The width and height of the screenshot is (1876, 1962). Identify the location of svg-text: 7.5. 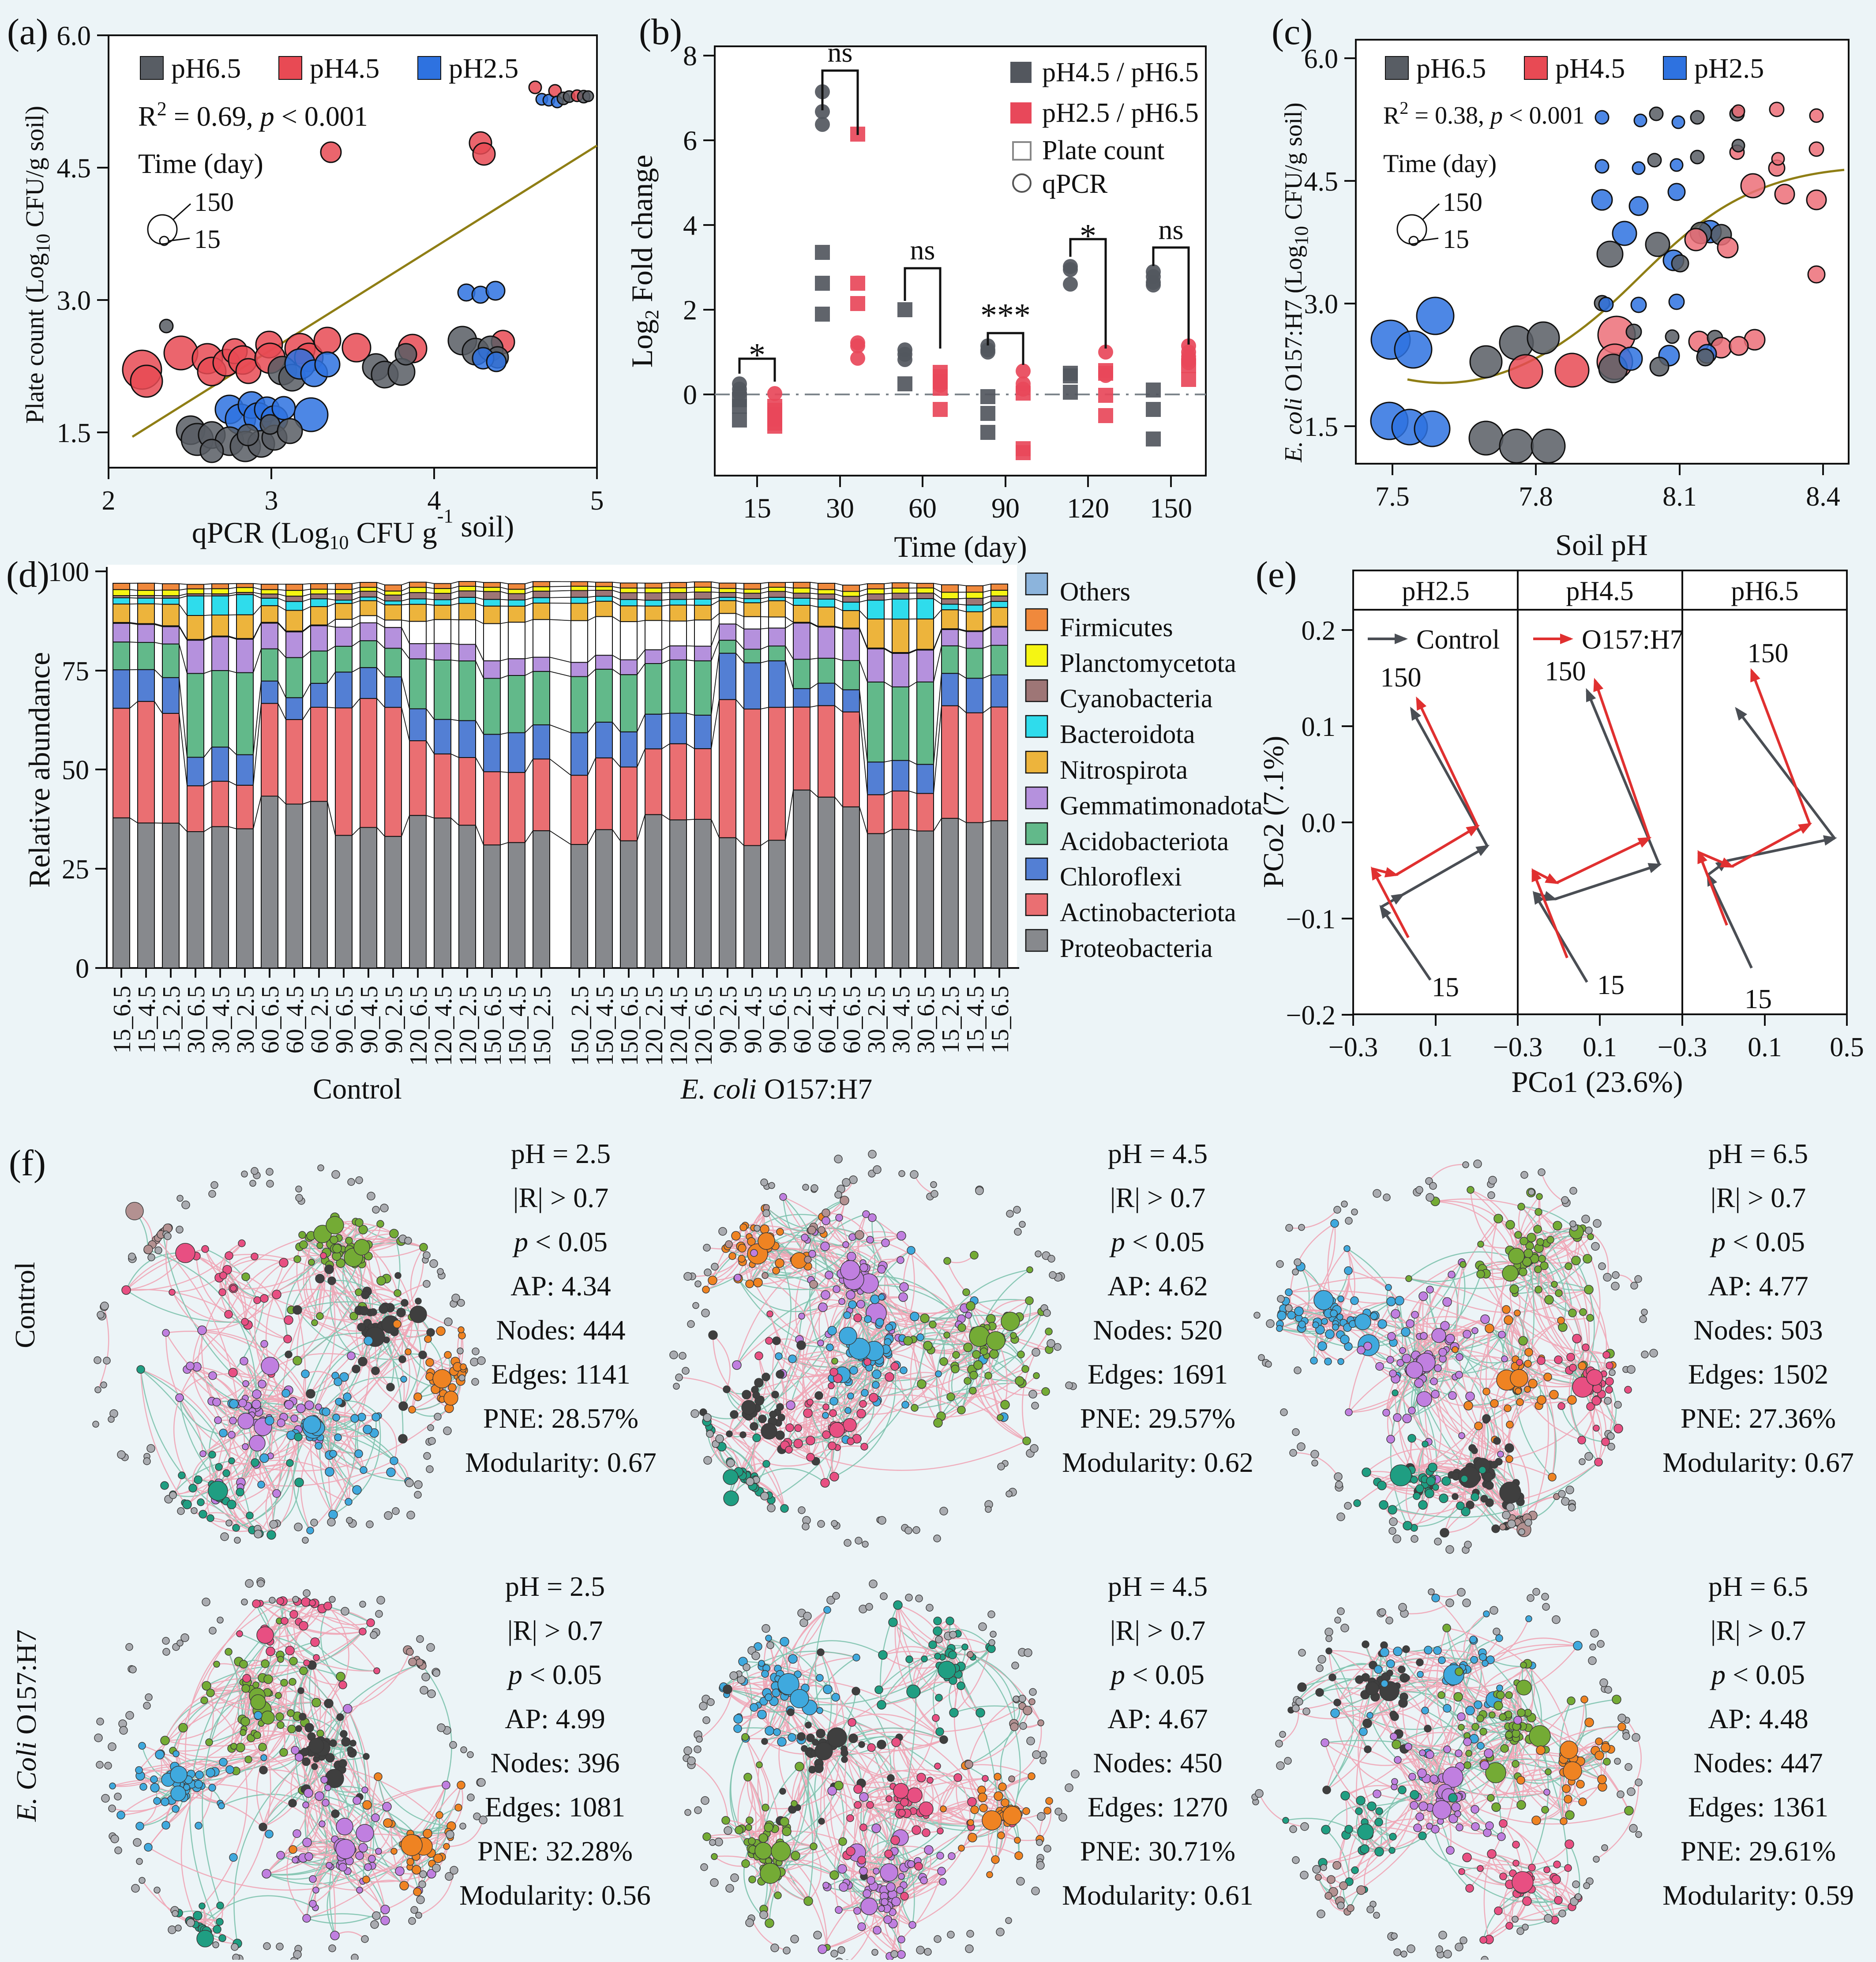
(1392, 497).